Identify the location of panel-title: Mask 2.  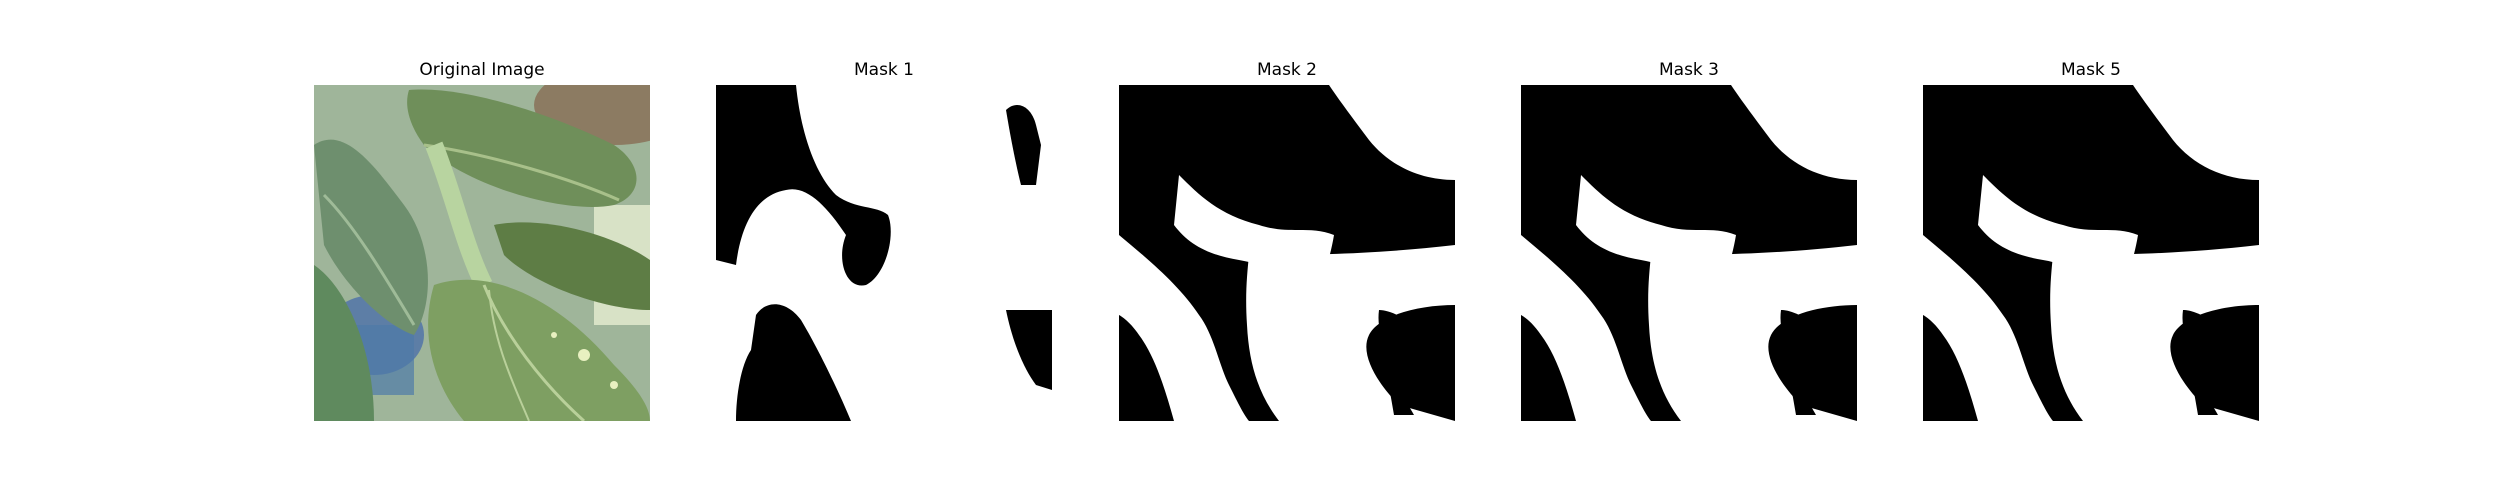
(1286, 70).